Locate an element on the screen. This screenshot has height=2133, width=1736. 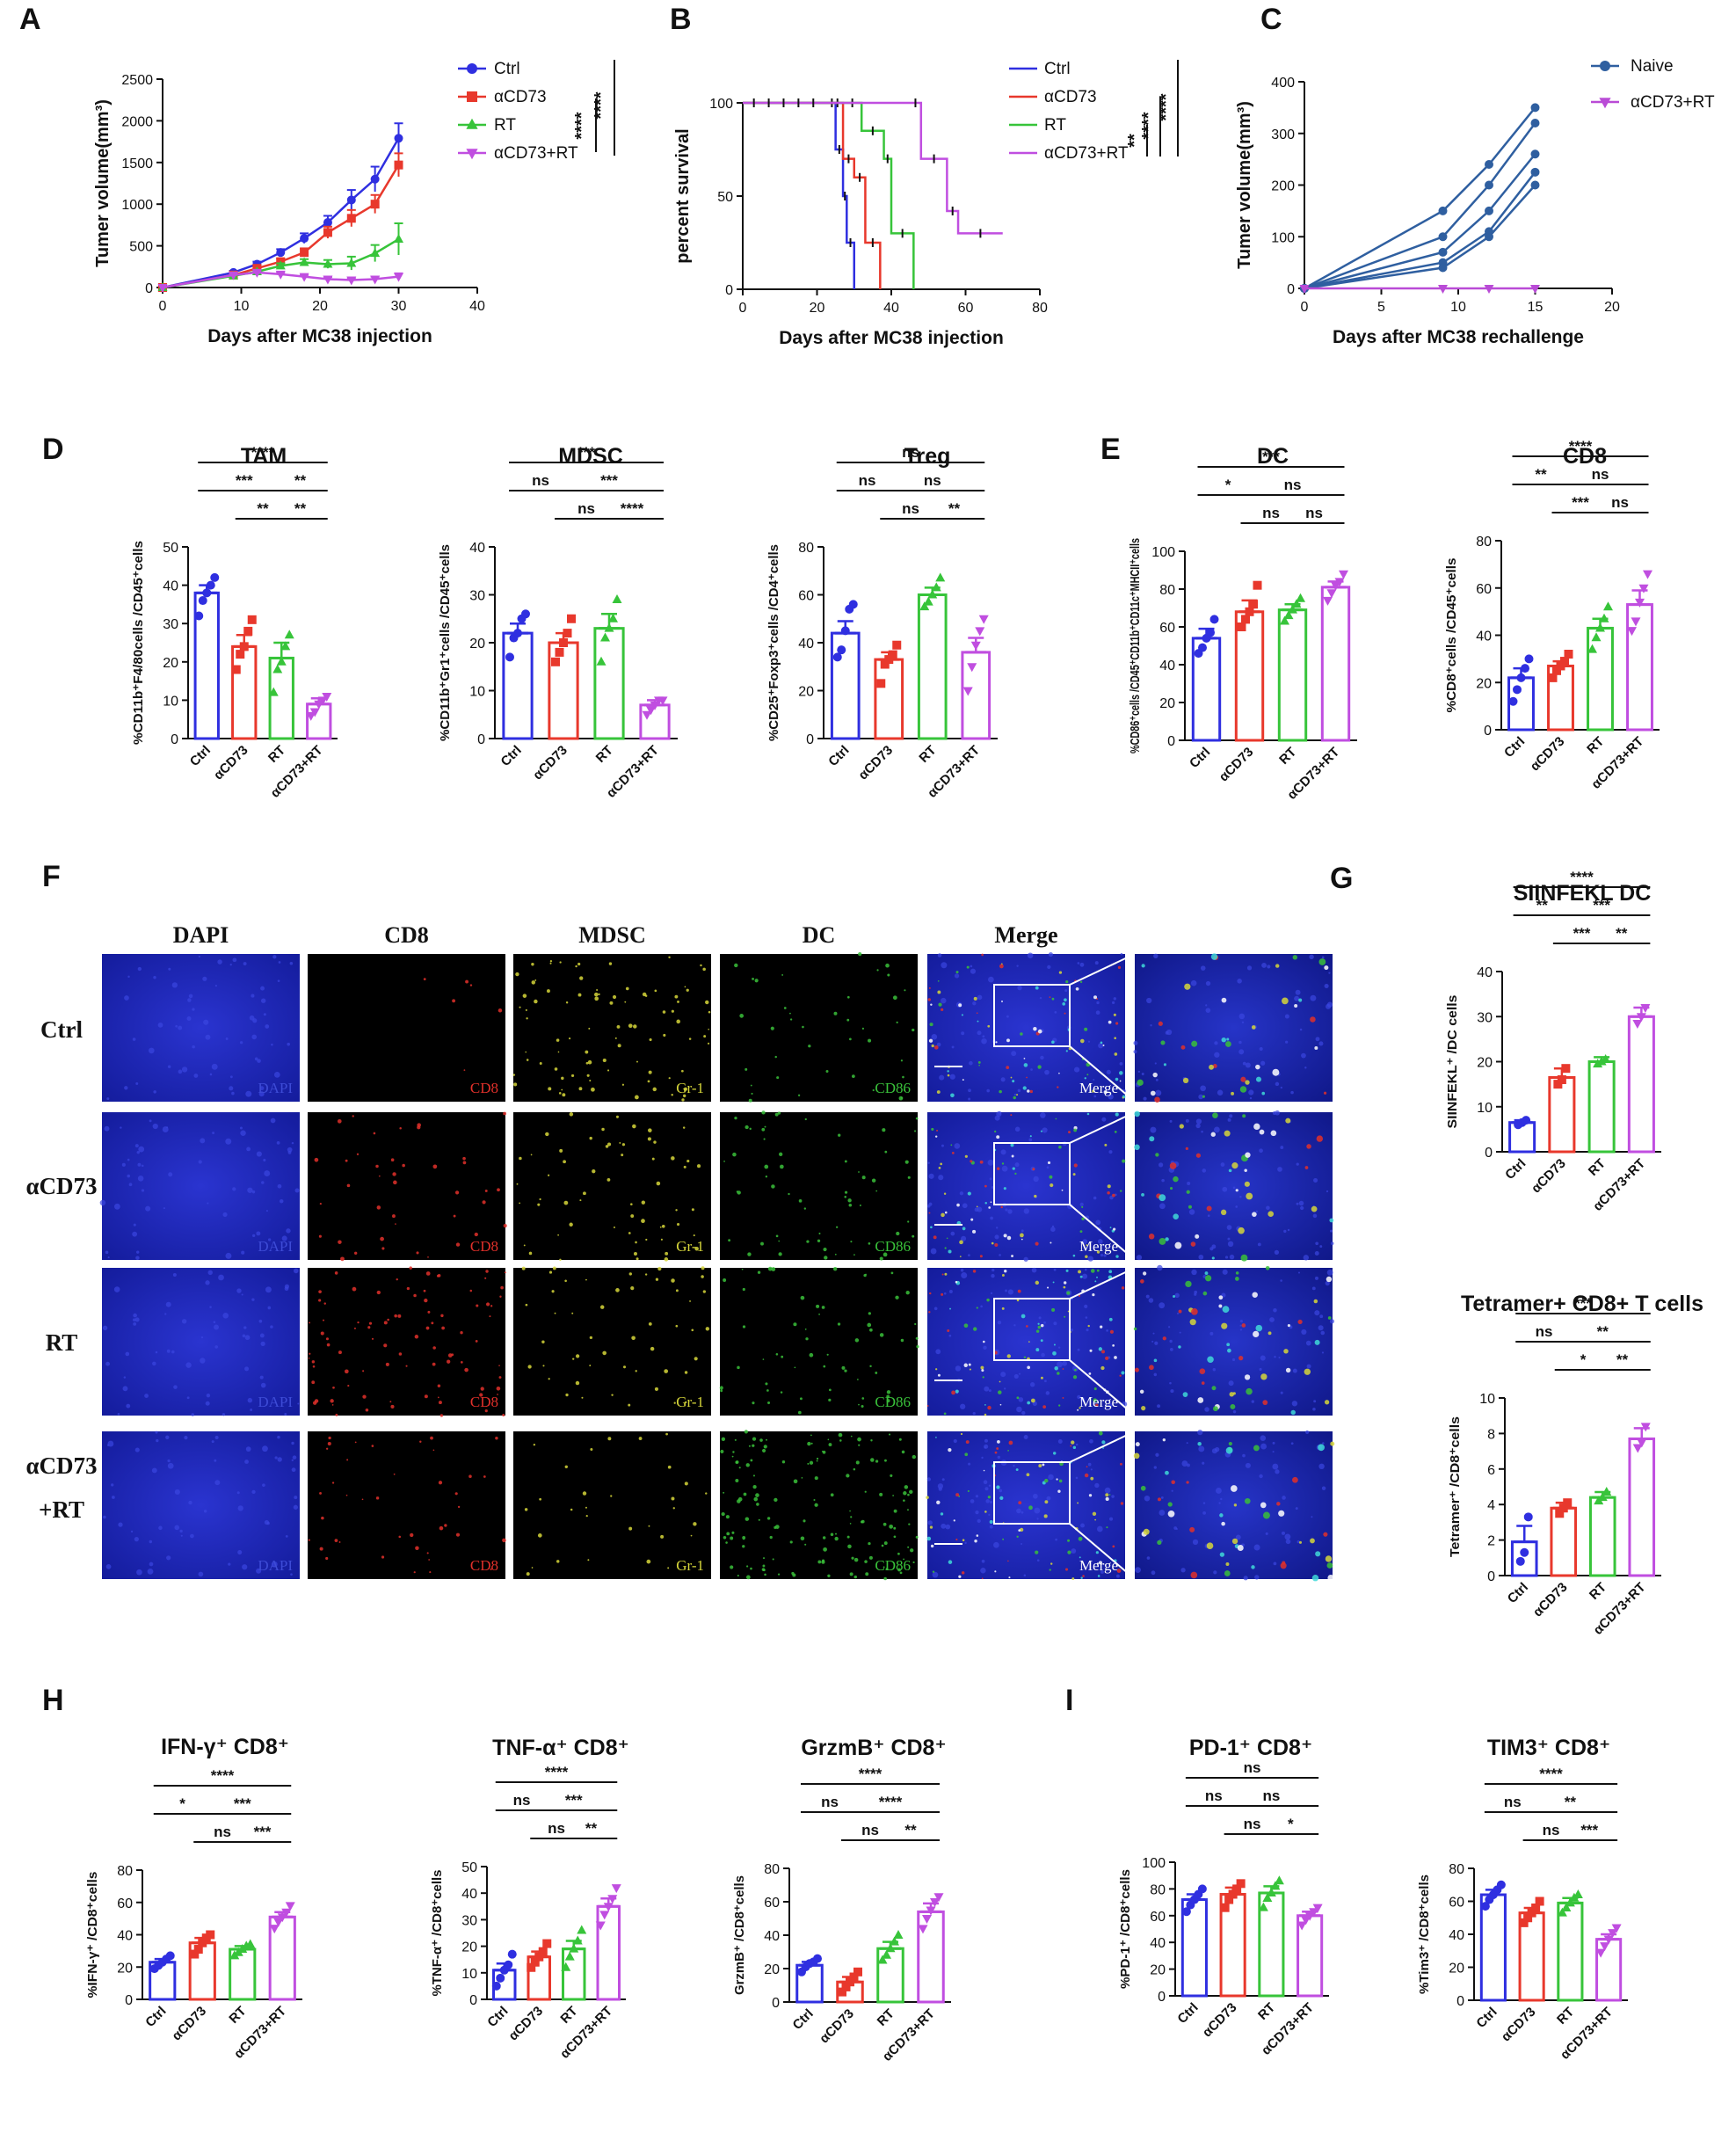
bar is located at coordinates (1564, 1541).